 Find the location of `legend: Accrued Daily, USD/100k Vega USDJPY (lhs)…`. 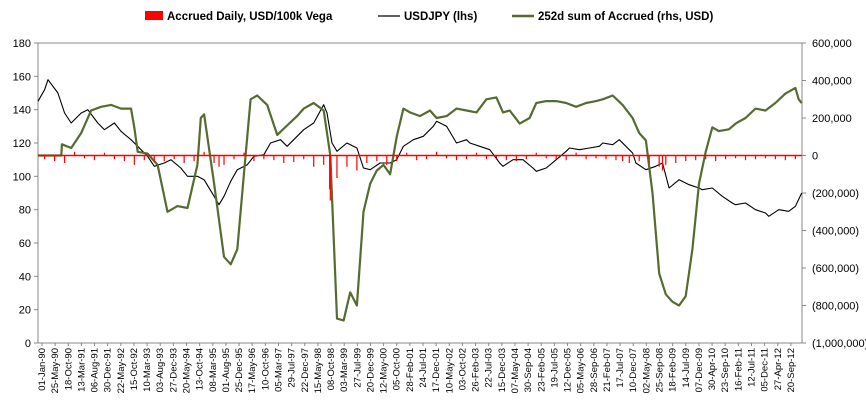

legend: Accrued Daily, USD/100k Vega USDJPY (lhs)… is located at coordinates (429, 17).